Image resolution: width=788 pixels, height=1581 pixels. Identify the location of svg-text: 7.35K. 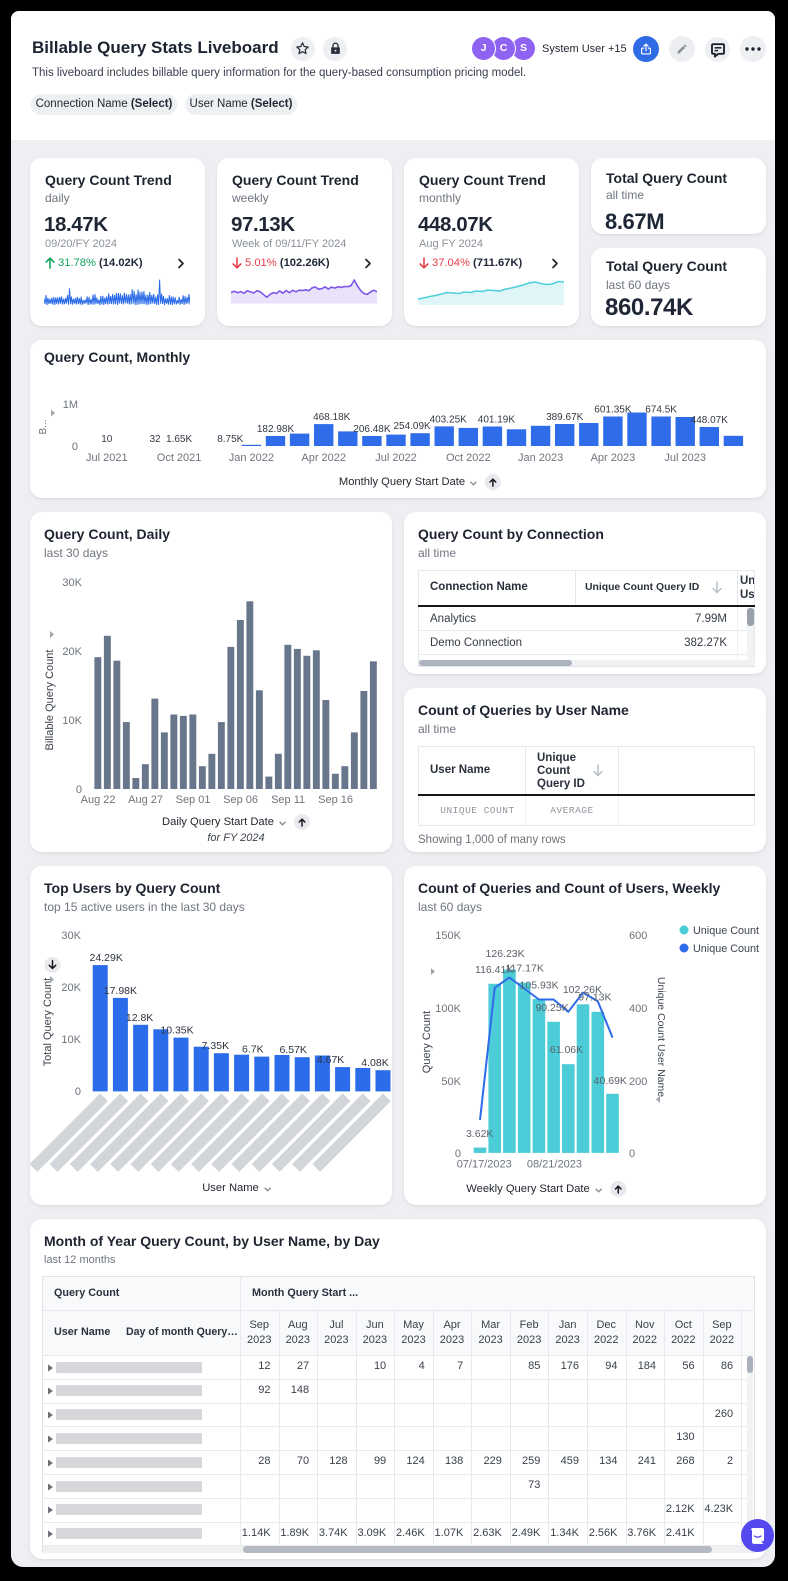
(215, 1046).